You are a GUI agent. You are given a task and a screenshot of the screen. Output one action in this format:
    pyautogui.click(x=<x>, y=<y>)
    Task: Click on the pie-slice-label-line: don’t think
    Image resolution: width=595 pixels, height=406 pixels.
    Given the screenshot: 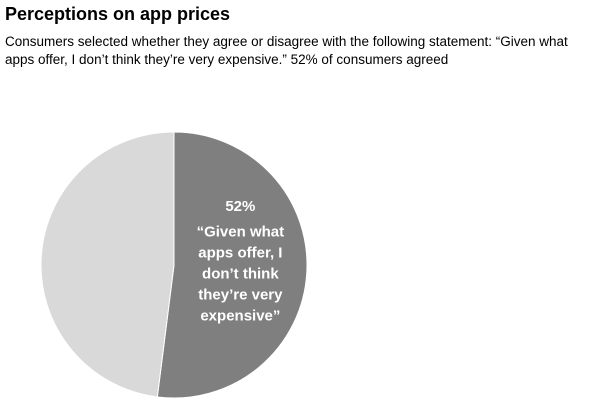 What is the action you would take?
    pyautogui.click(x=240, y=273)
    